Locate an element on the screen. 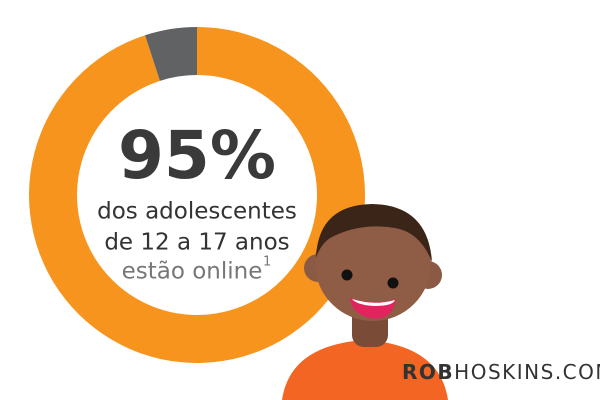 The height and width of the screenshot is (400, 600). head is located at coordinates (373, 263).